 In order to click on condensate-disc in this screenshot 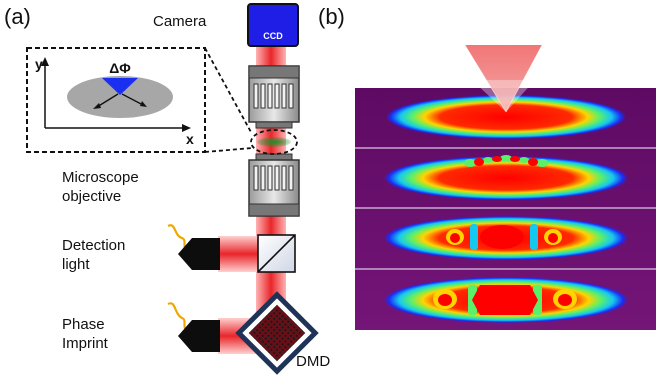, I will do `click(120, 97)`.